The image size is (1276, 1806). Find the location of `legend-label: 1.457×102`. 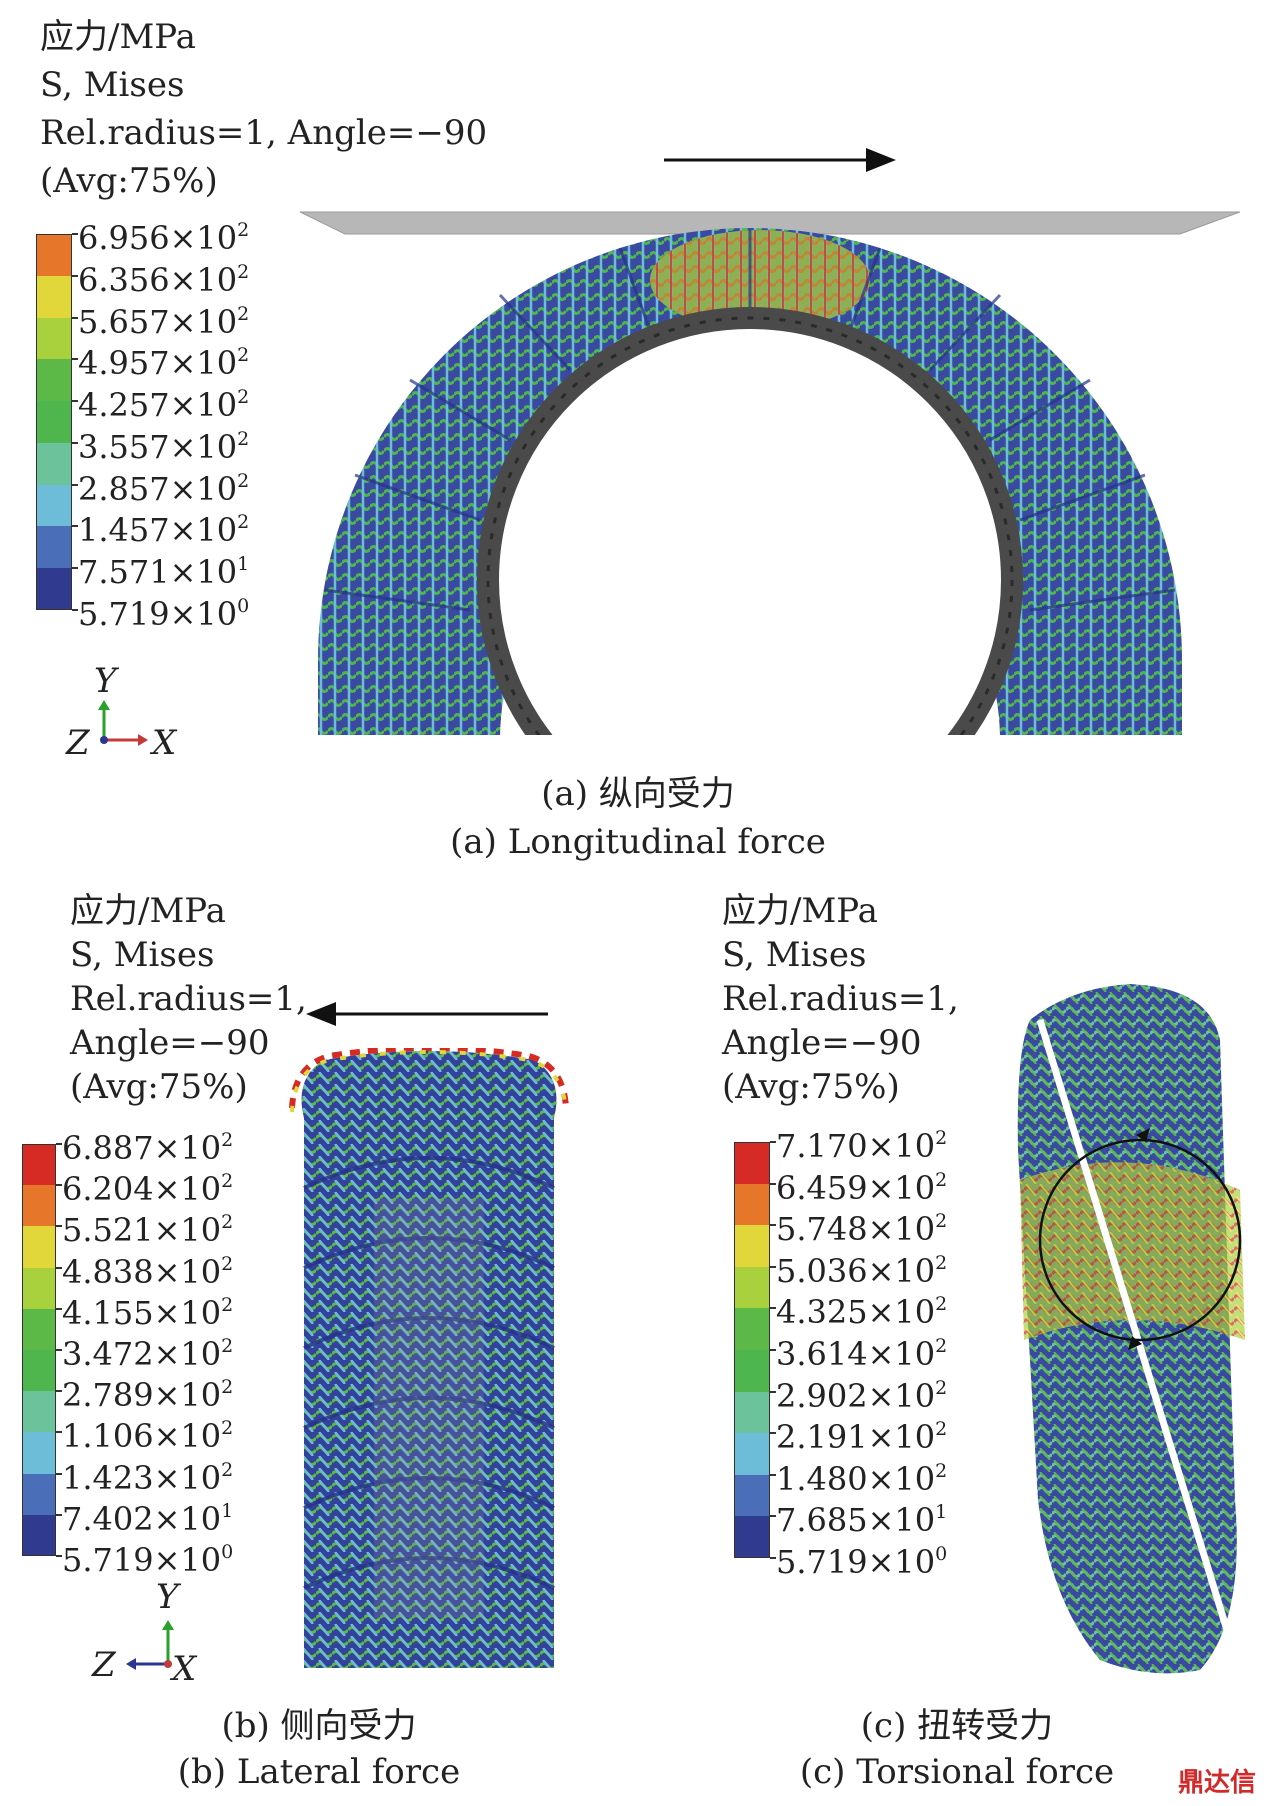

legend-label: 1.457×102 is located at coordinates (164, 530).